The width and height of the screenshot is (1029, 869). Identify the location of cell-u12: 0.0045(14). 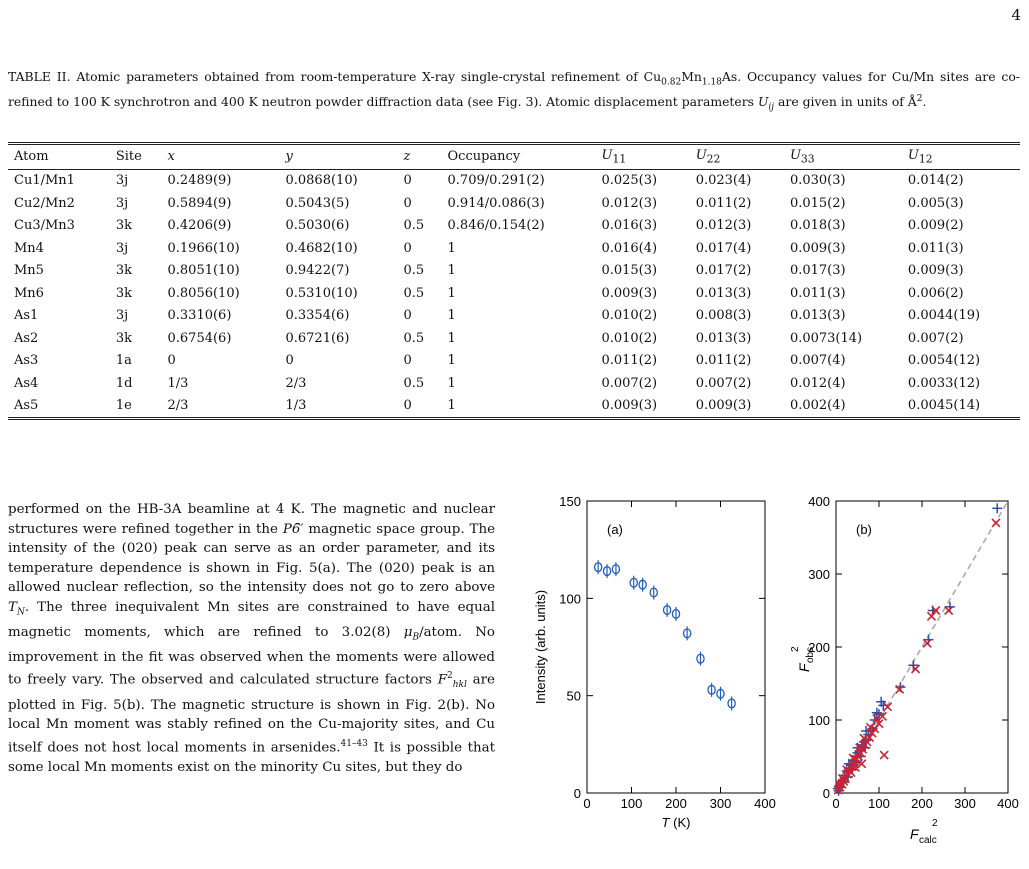
(960, 407).